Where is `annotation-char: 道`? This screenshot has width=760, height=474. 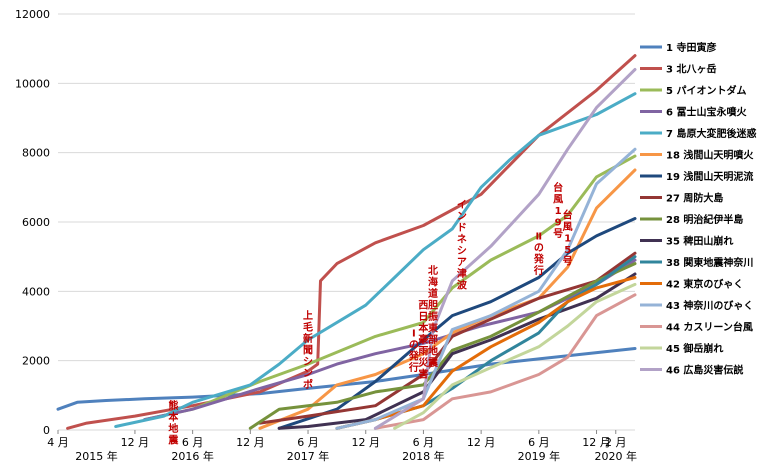
annotation-char: 道 is located at coordinates (433, 293).